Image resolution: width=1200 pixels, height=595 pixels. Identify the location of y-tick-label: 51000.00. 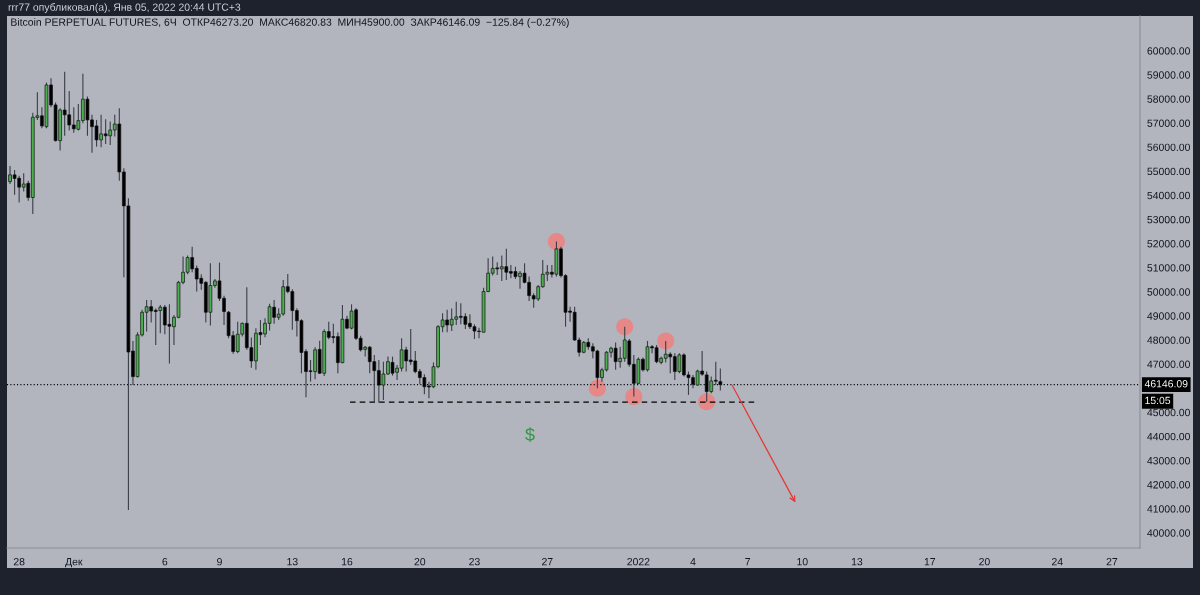
(1168, 268).